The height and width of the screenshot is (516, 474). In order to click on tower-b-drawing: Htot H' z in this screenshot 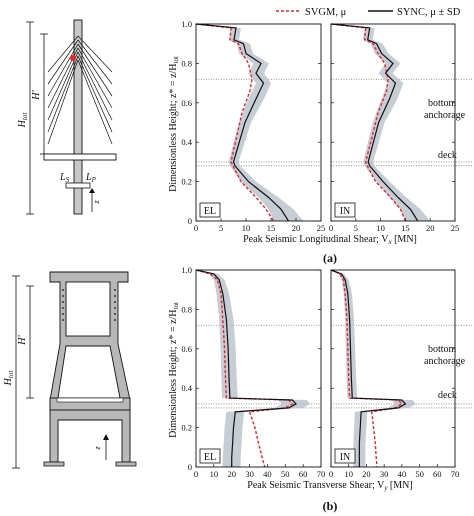, I will do `click(70, 370)`.